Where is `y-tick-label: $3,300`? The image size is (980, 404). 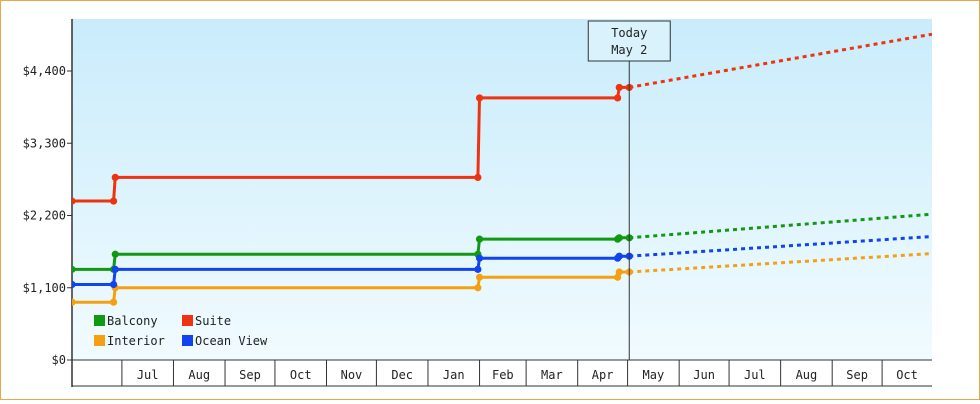 y-tick-label: $3,300 is located at coordinates (44, 143).